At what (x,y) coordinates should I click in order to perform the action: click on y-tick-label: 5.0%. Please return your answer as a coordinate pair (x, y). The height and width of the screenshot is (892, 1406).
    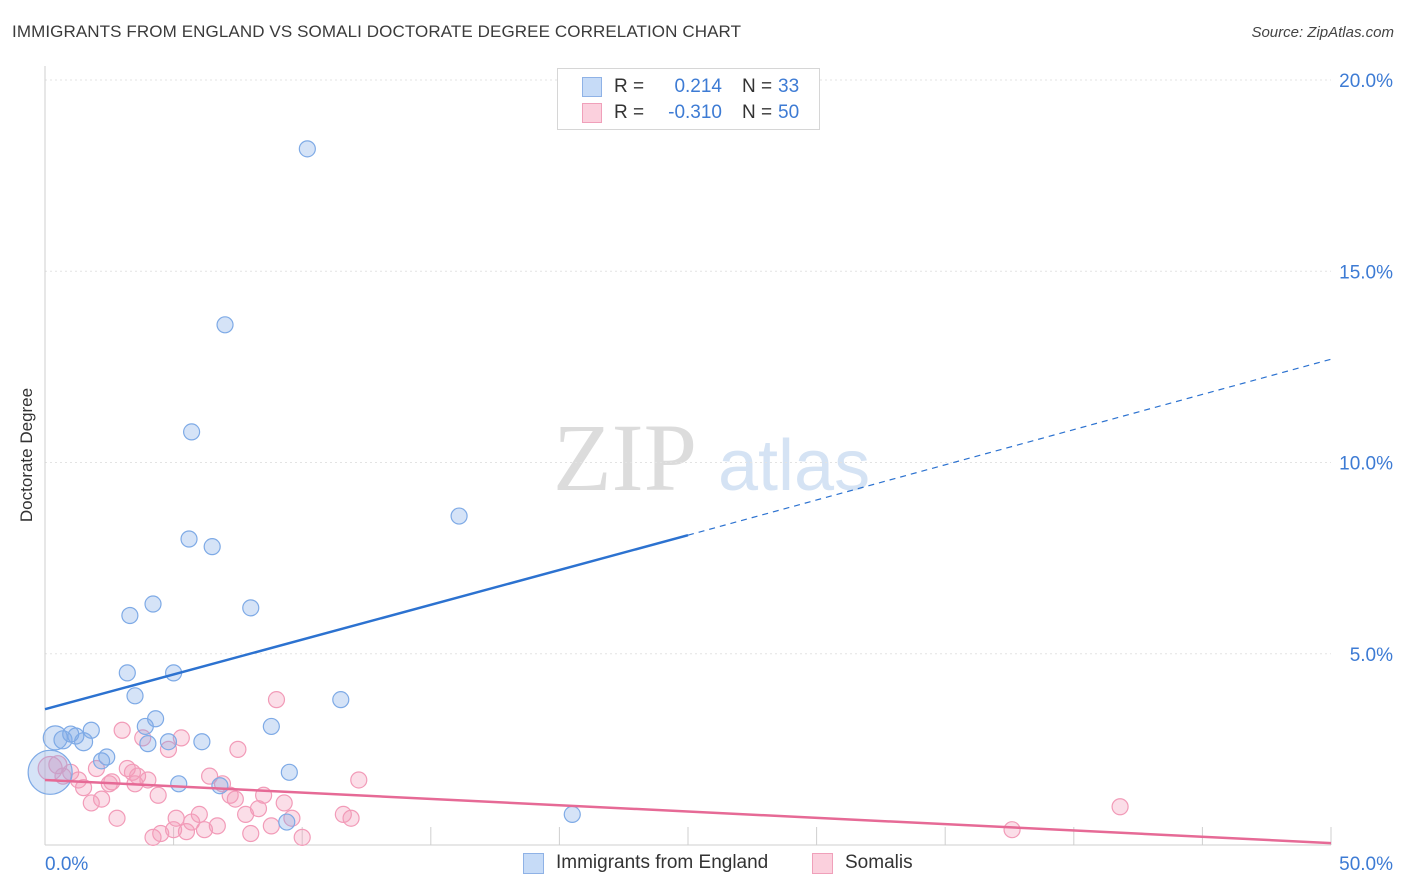
    Looking at the image, I should click on (1371, 655).